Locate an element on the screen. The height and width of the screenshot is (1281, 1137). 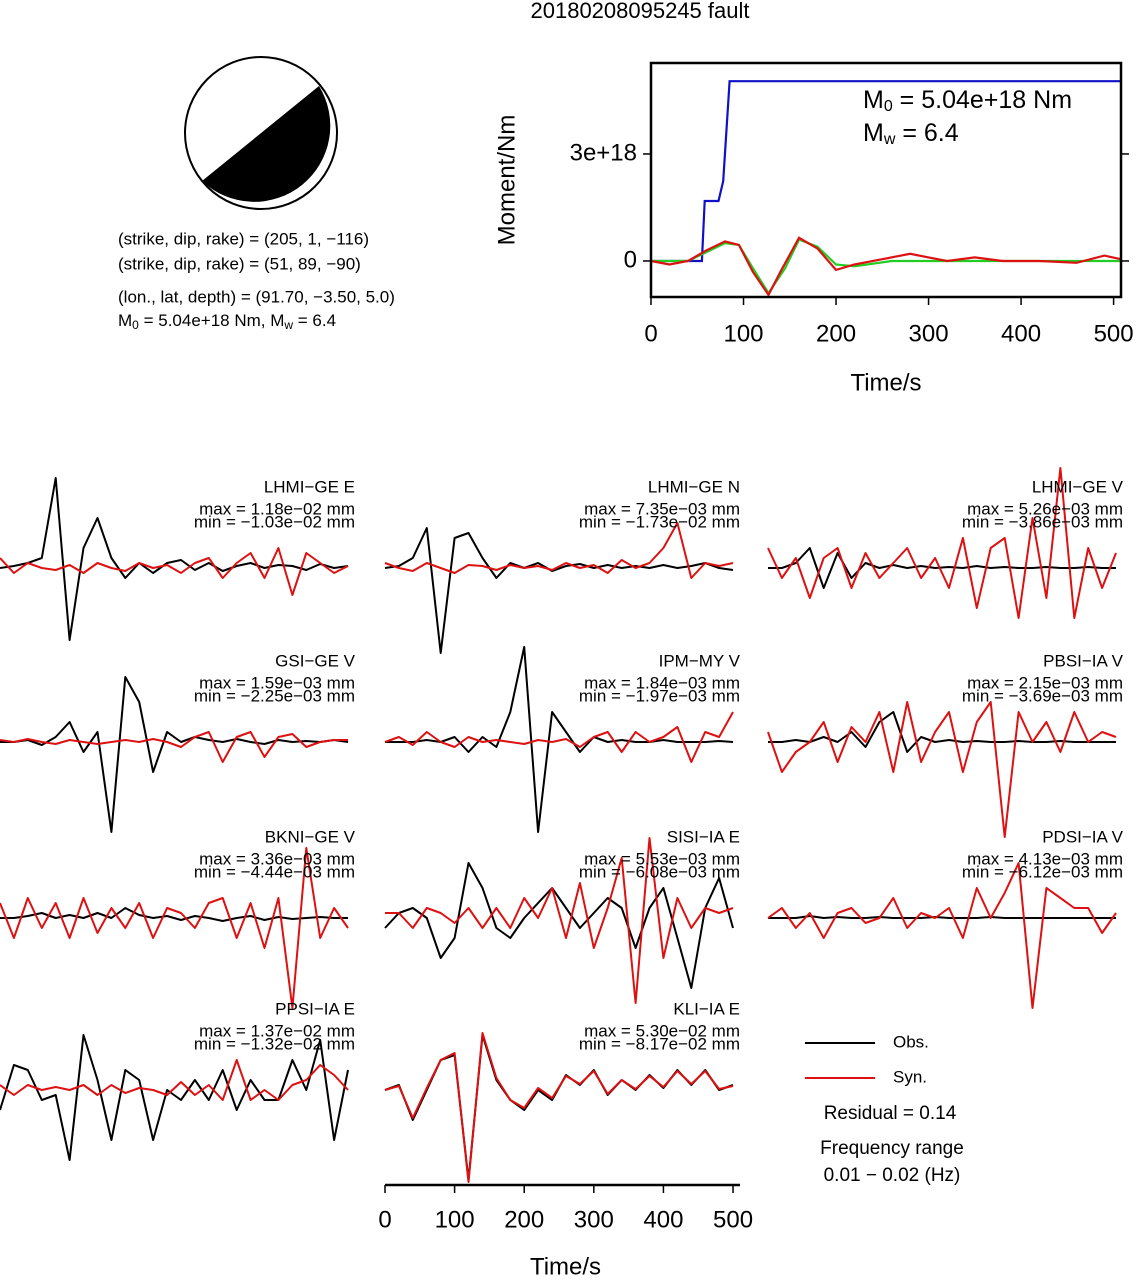
moment-line: M0 = 5.04e+18 Nm, Mw = 6.4 is located at coordinates (227, 321).